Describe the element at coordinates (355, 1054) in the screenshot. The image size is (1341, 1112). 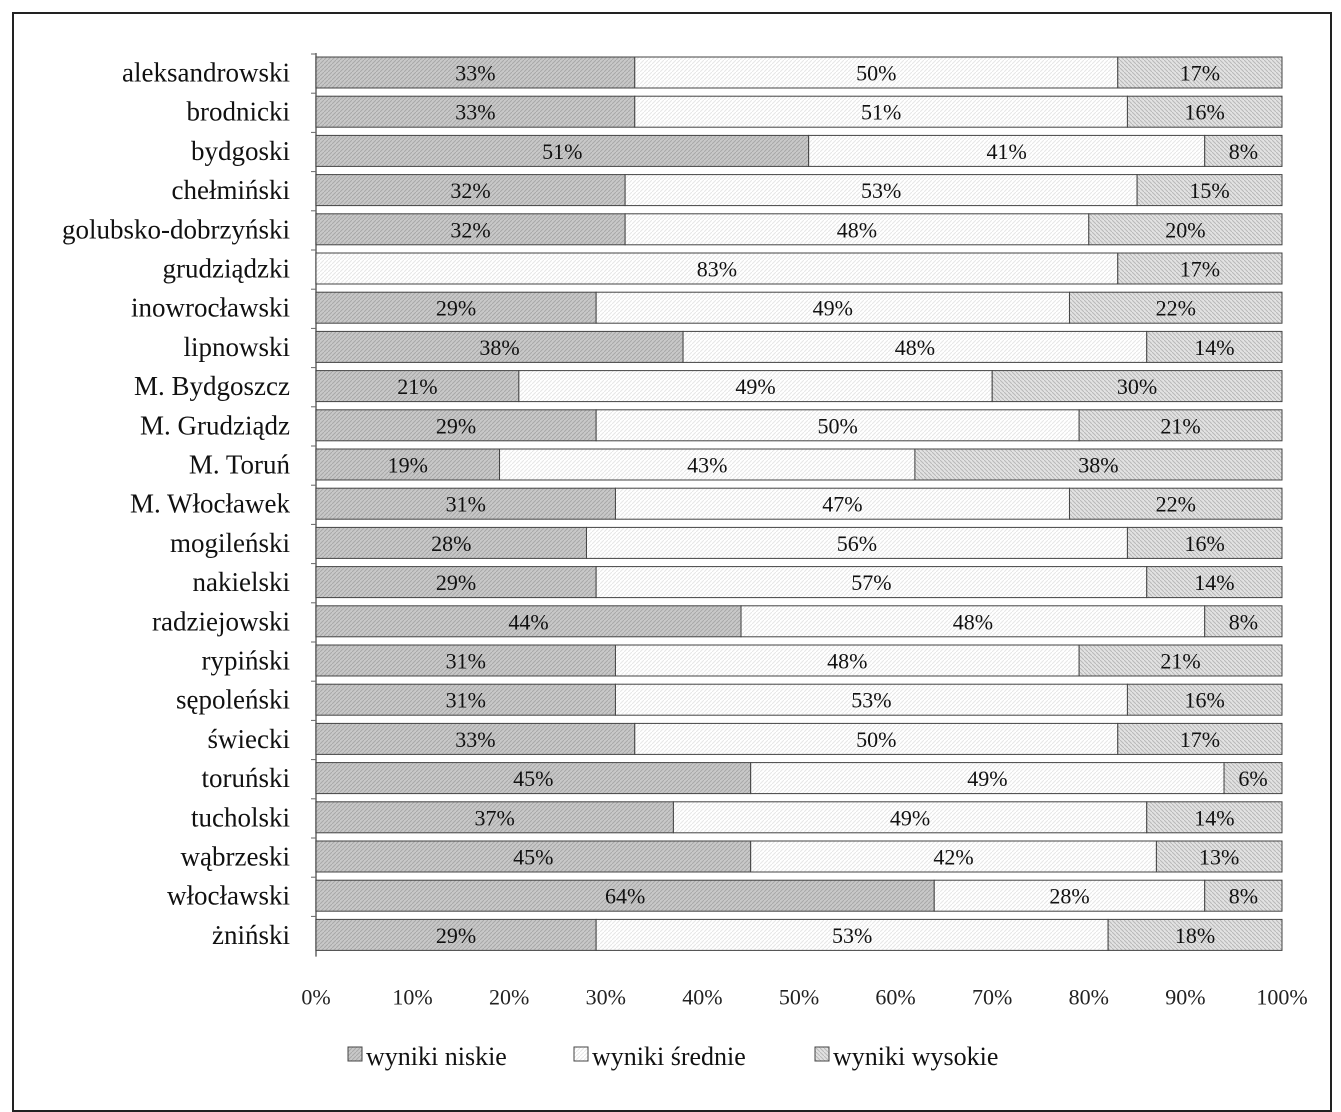
I see `legend-swatch-wyniki-niskie` at that location.